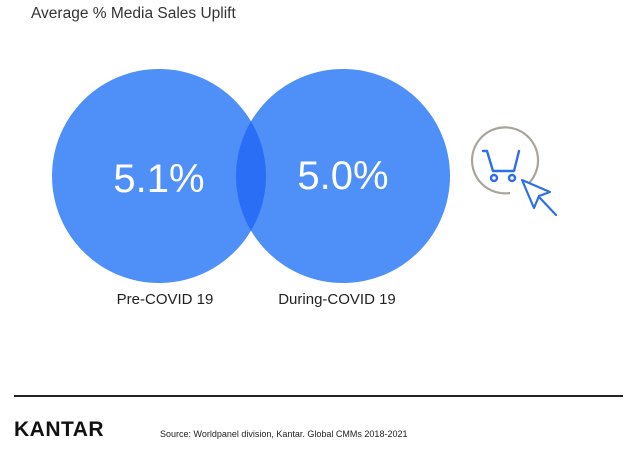  I want to click on icon-ring, so click(505, 160).